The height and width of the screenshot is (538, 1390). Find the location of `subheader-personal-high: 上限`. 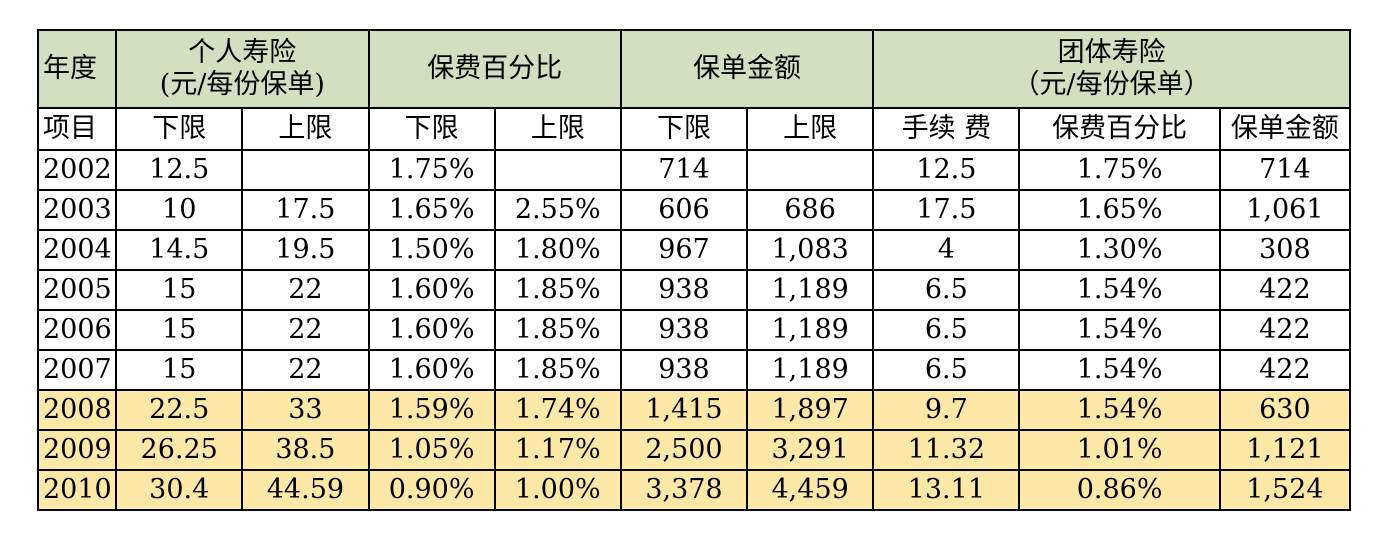

subheader-personal-high: 上限 is located at coordinates (305, 129).